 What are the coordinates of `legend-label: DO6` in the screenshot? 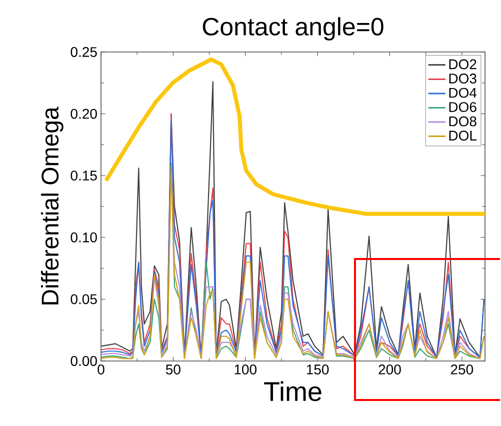 It's located at (462, 107).